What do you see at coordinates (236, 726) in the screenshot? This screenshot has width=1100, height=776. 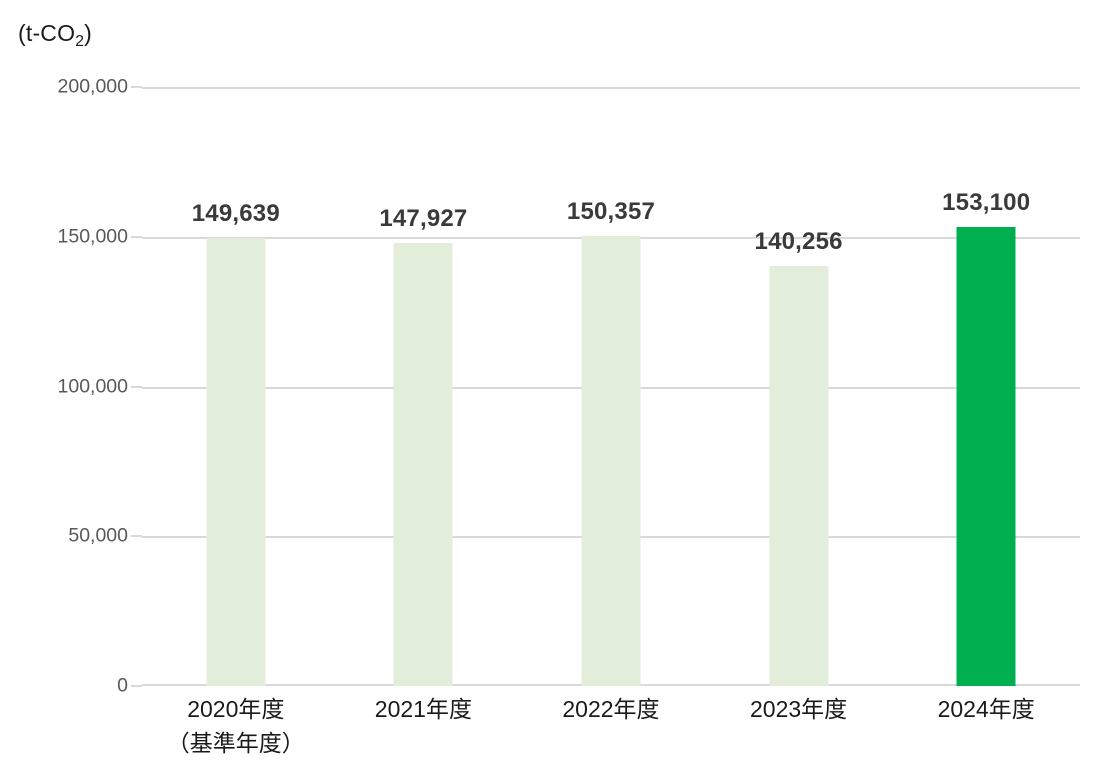 I see `x-category-2020: 2020年度 （基準年度）` at bounding box center [236, 726].